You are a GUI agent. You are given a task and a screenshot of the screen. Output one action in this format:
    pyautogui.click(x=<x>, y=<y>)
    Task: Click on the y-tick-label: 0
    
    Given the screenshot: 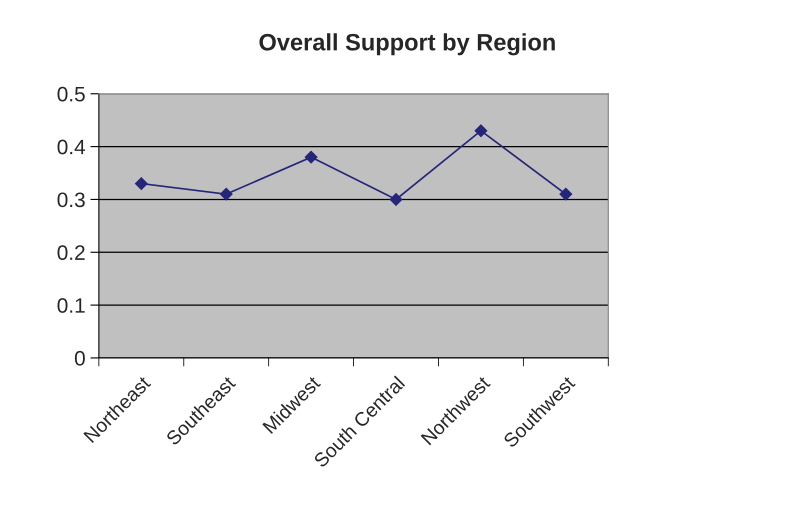 What is the action you would take?
    pyautogui.click(x=79, y=358)
    